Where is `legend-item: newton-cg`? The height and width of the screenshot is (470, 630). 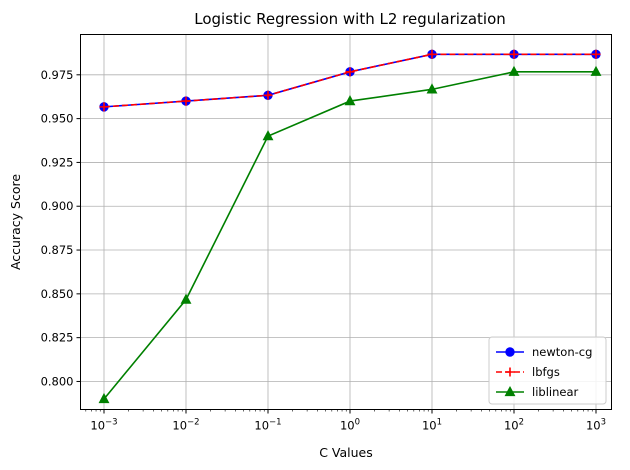 legend-item: newton-cg is located at coordinates (544, 352).